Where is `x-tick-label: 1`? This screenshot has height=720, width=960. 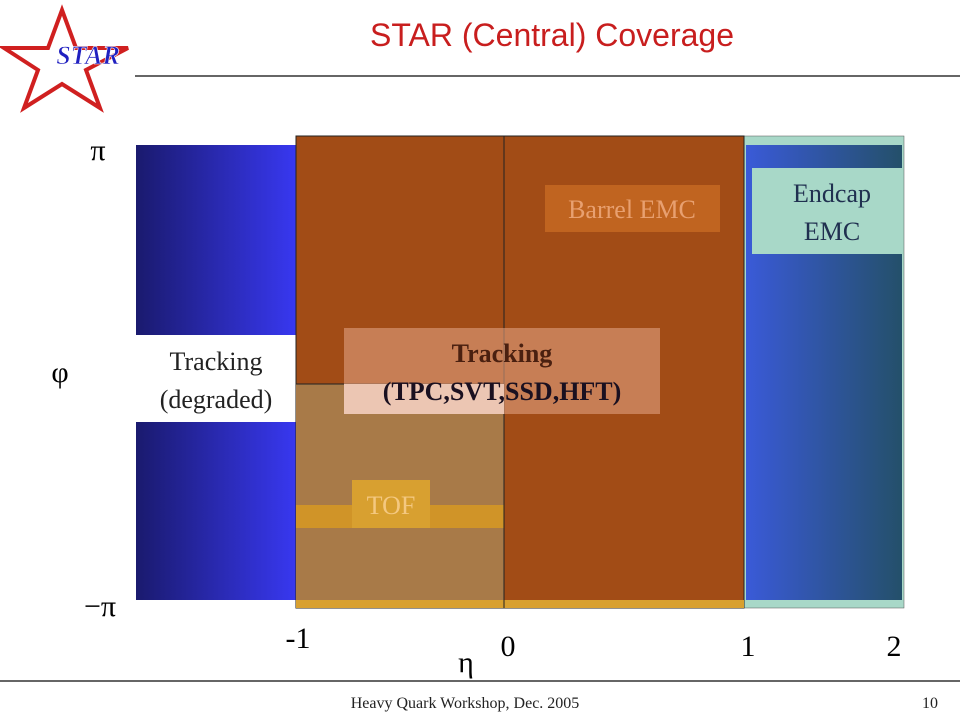
x-tick-label: 1 is located at coordinates (748, 646).